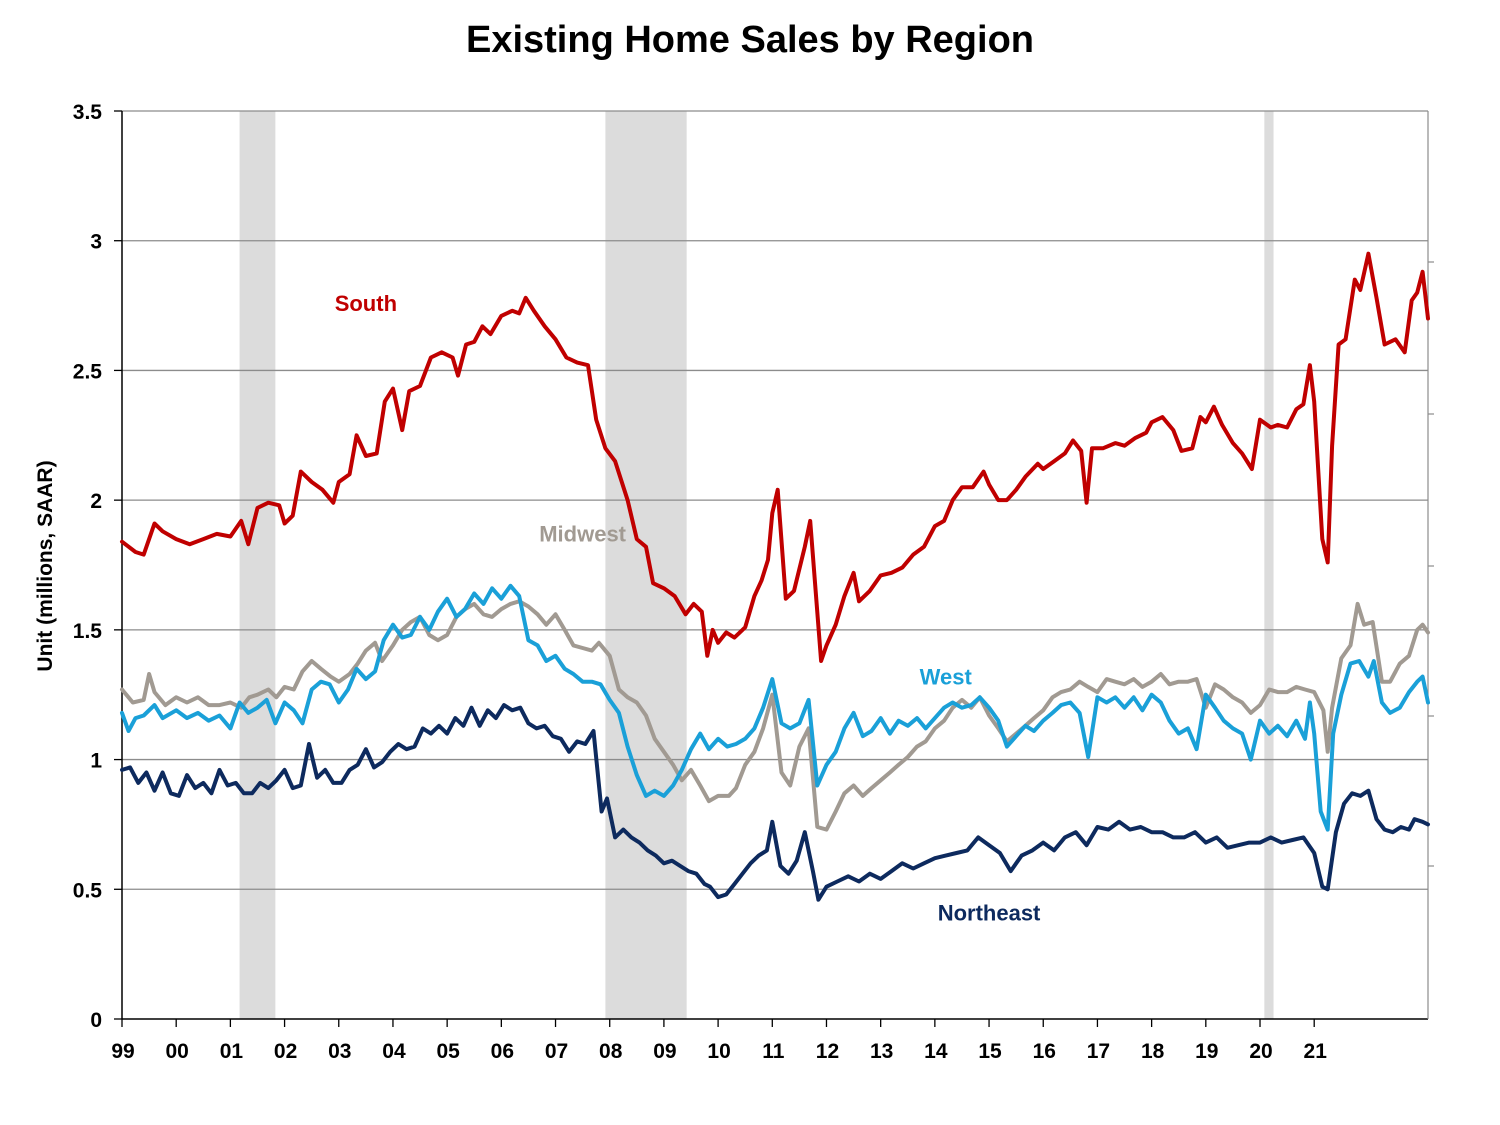  Describe the element at coordinates (750, 40) in the screenshot. I see `chart-title: Existing Home Sales by Region` at that location.